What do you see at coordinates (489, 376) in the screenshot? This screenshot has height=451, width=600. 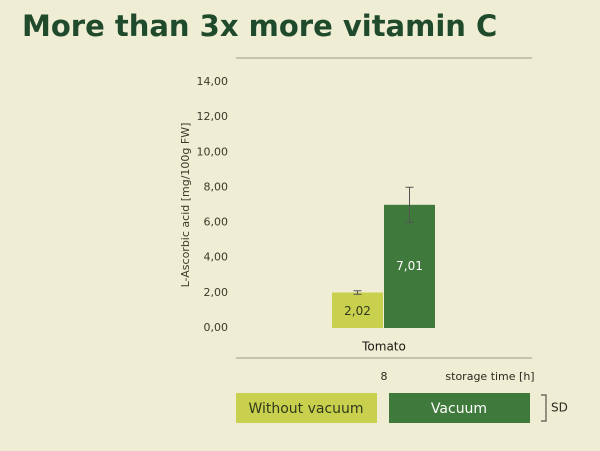 I see `x-axis-label: storage time [h]` at bounding box center [489, 376].